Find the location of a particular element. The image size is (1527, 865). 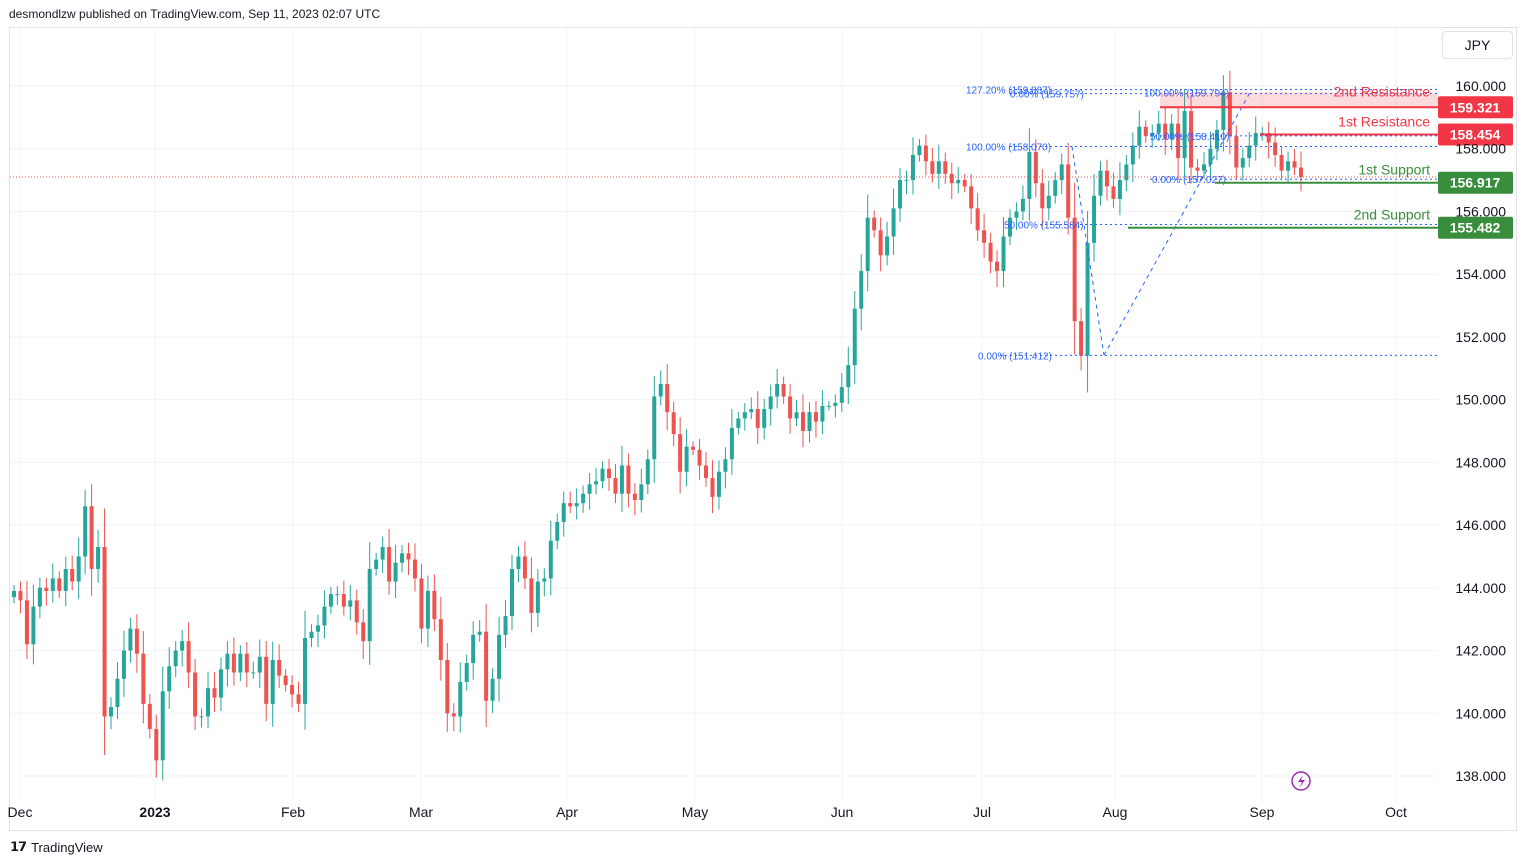

flash-icon is located at coordinates (1301, 781).